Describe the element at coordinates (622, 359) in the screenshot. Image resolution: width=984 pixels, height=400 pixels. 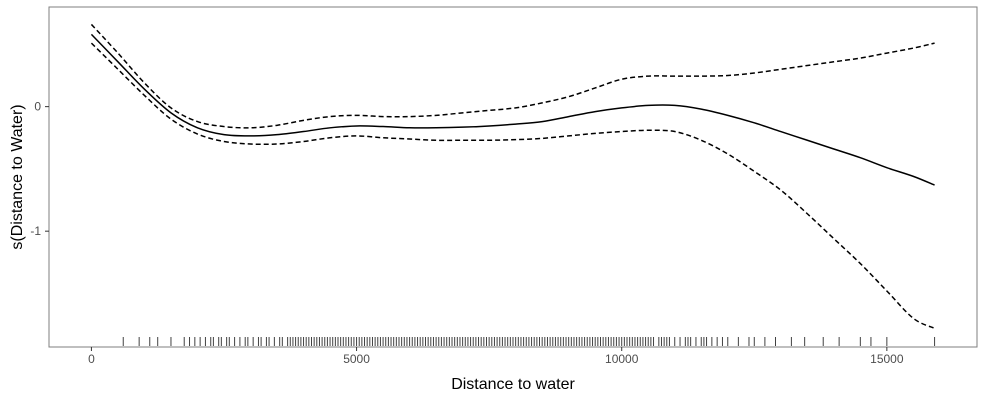
I see `x-tick-label: 10000` at that location.